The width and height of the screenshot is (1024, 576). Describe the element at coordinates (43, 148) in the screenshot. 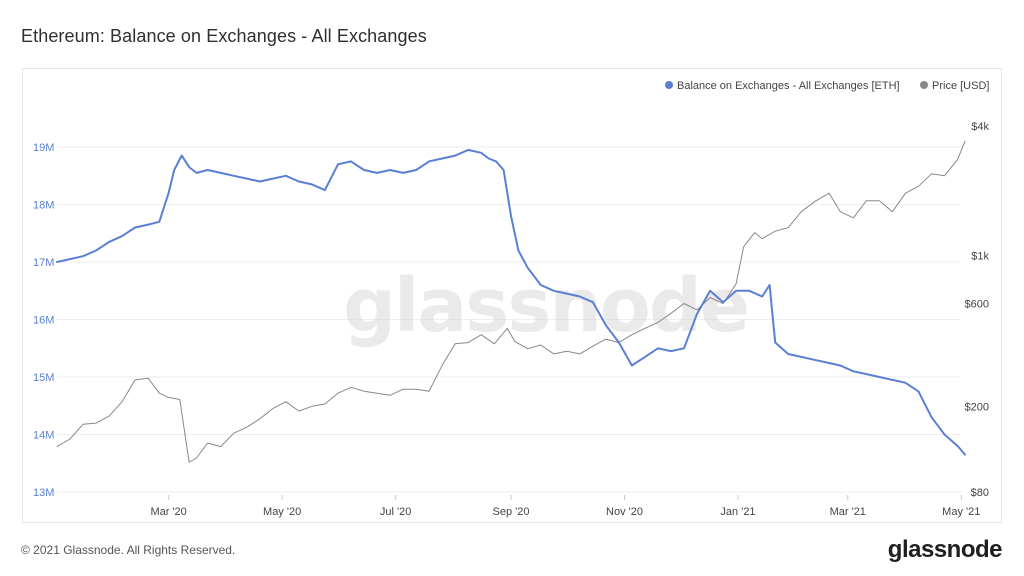

I see `left-axis-tick-label: 19M` at that location.